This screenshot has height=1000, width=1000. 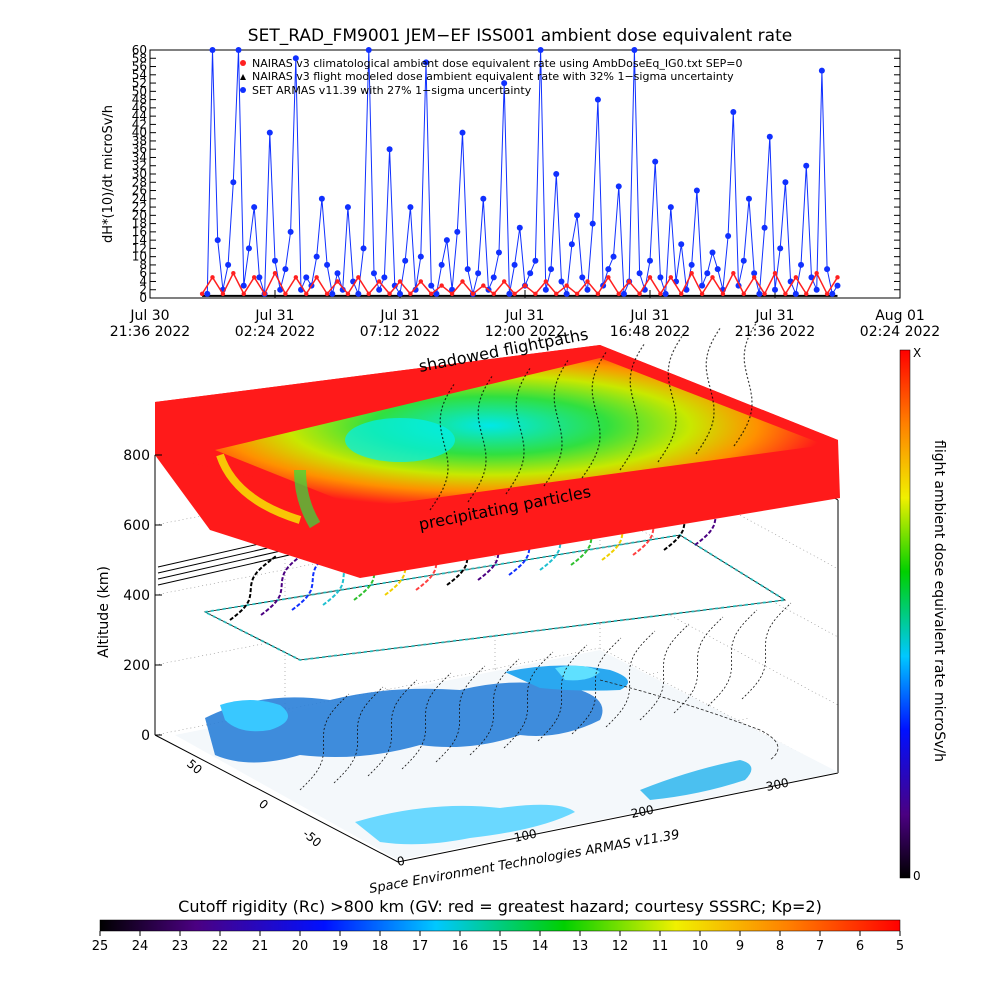 What do you see at coordinates (580, 946) in the screenshot?
I see `rigidity-tick-label: 13` at bounding box center [580, 946].